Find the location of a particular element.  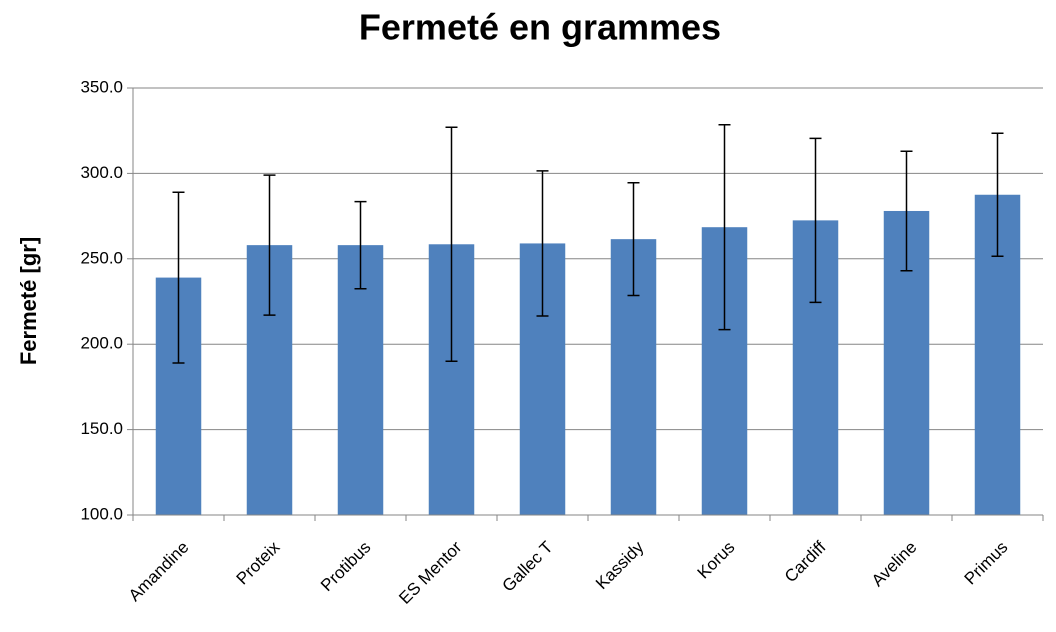

y-tick-label: 300.0 is located at coordinates (101, 172).